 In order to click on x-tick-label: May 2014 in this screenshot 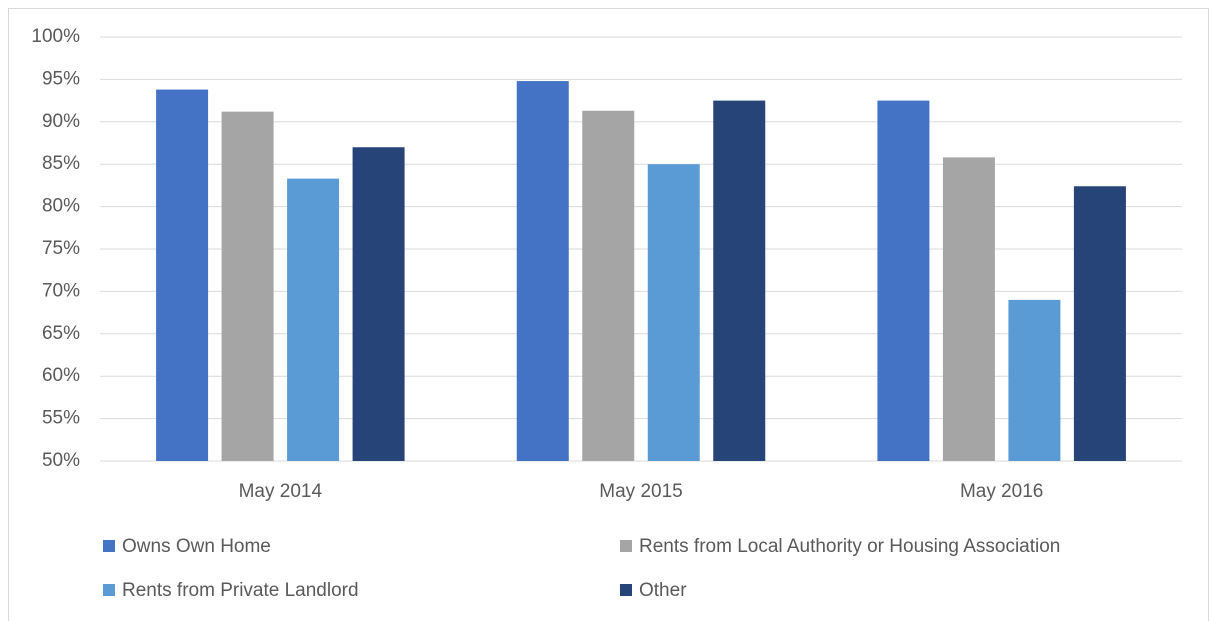, I will do `click(281, 491)`.